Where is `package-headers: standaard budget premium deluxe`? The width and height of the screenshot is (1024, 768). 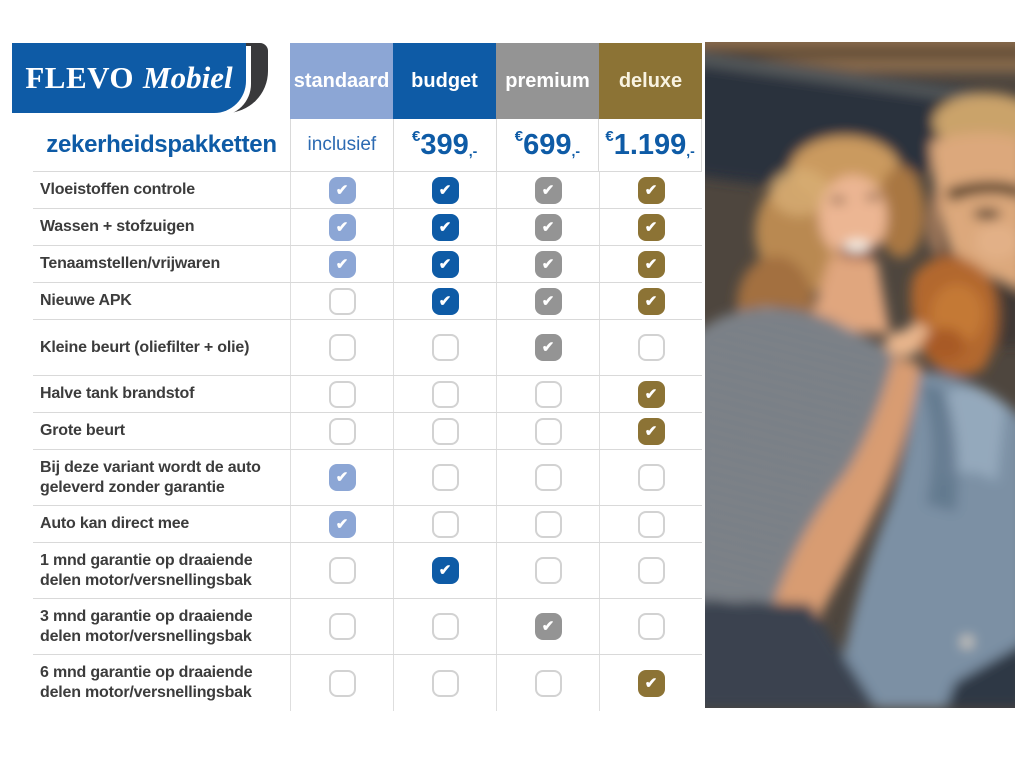
package-headers: standaard budget premium deluxe is located at coordinates (496, 81).